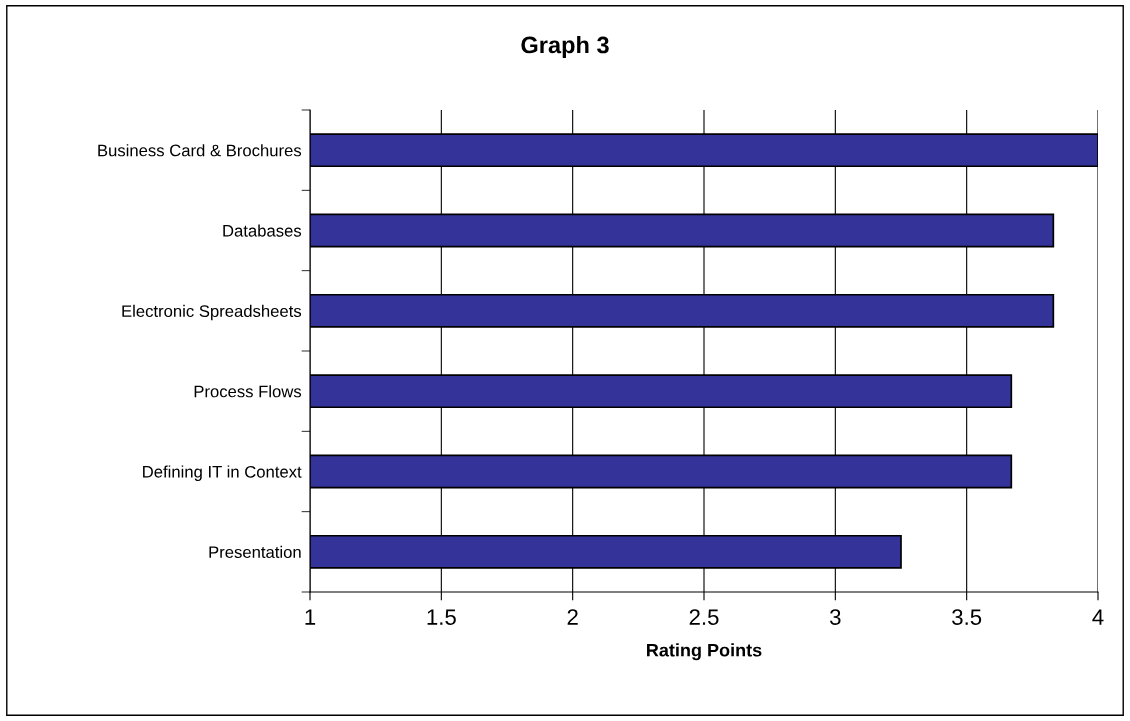 The width and height of the screenshot is (1130, 721). I want to click on y-tick-label: Process Flows, so click(248, 391).